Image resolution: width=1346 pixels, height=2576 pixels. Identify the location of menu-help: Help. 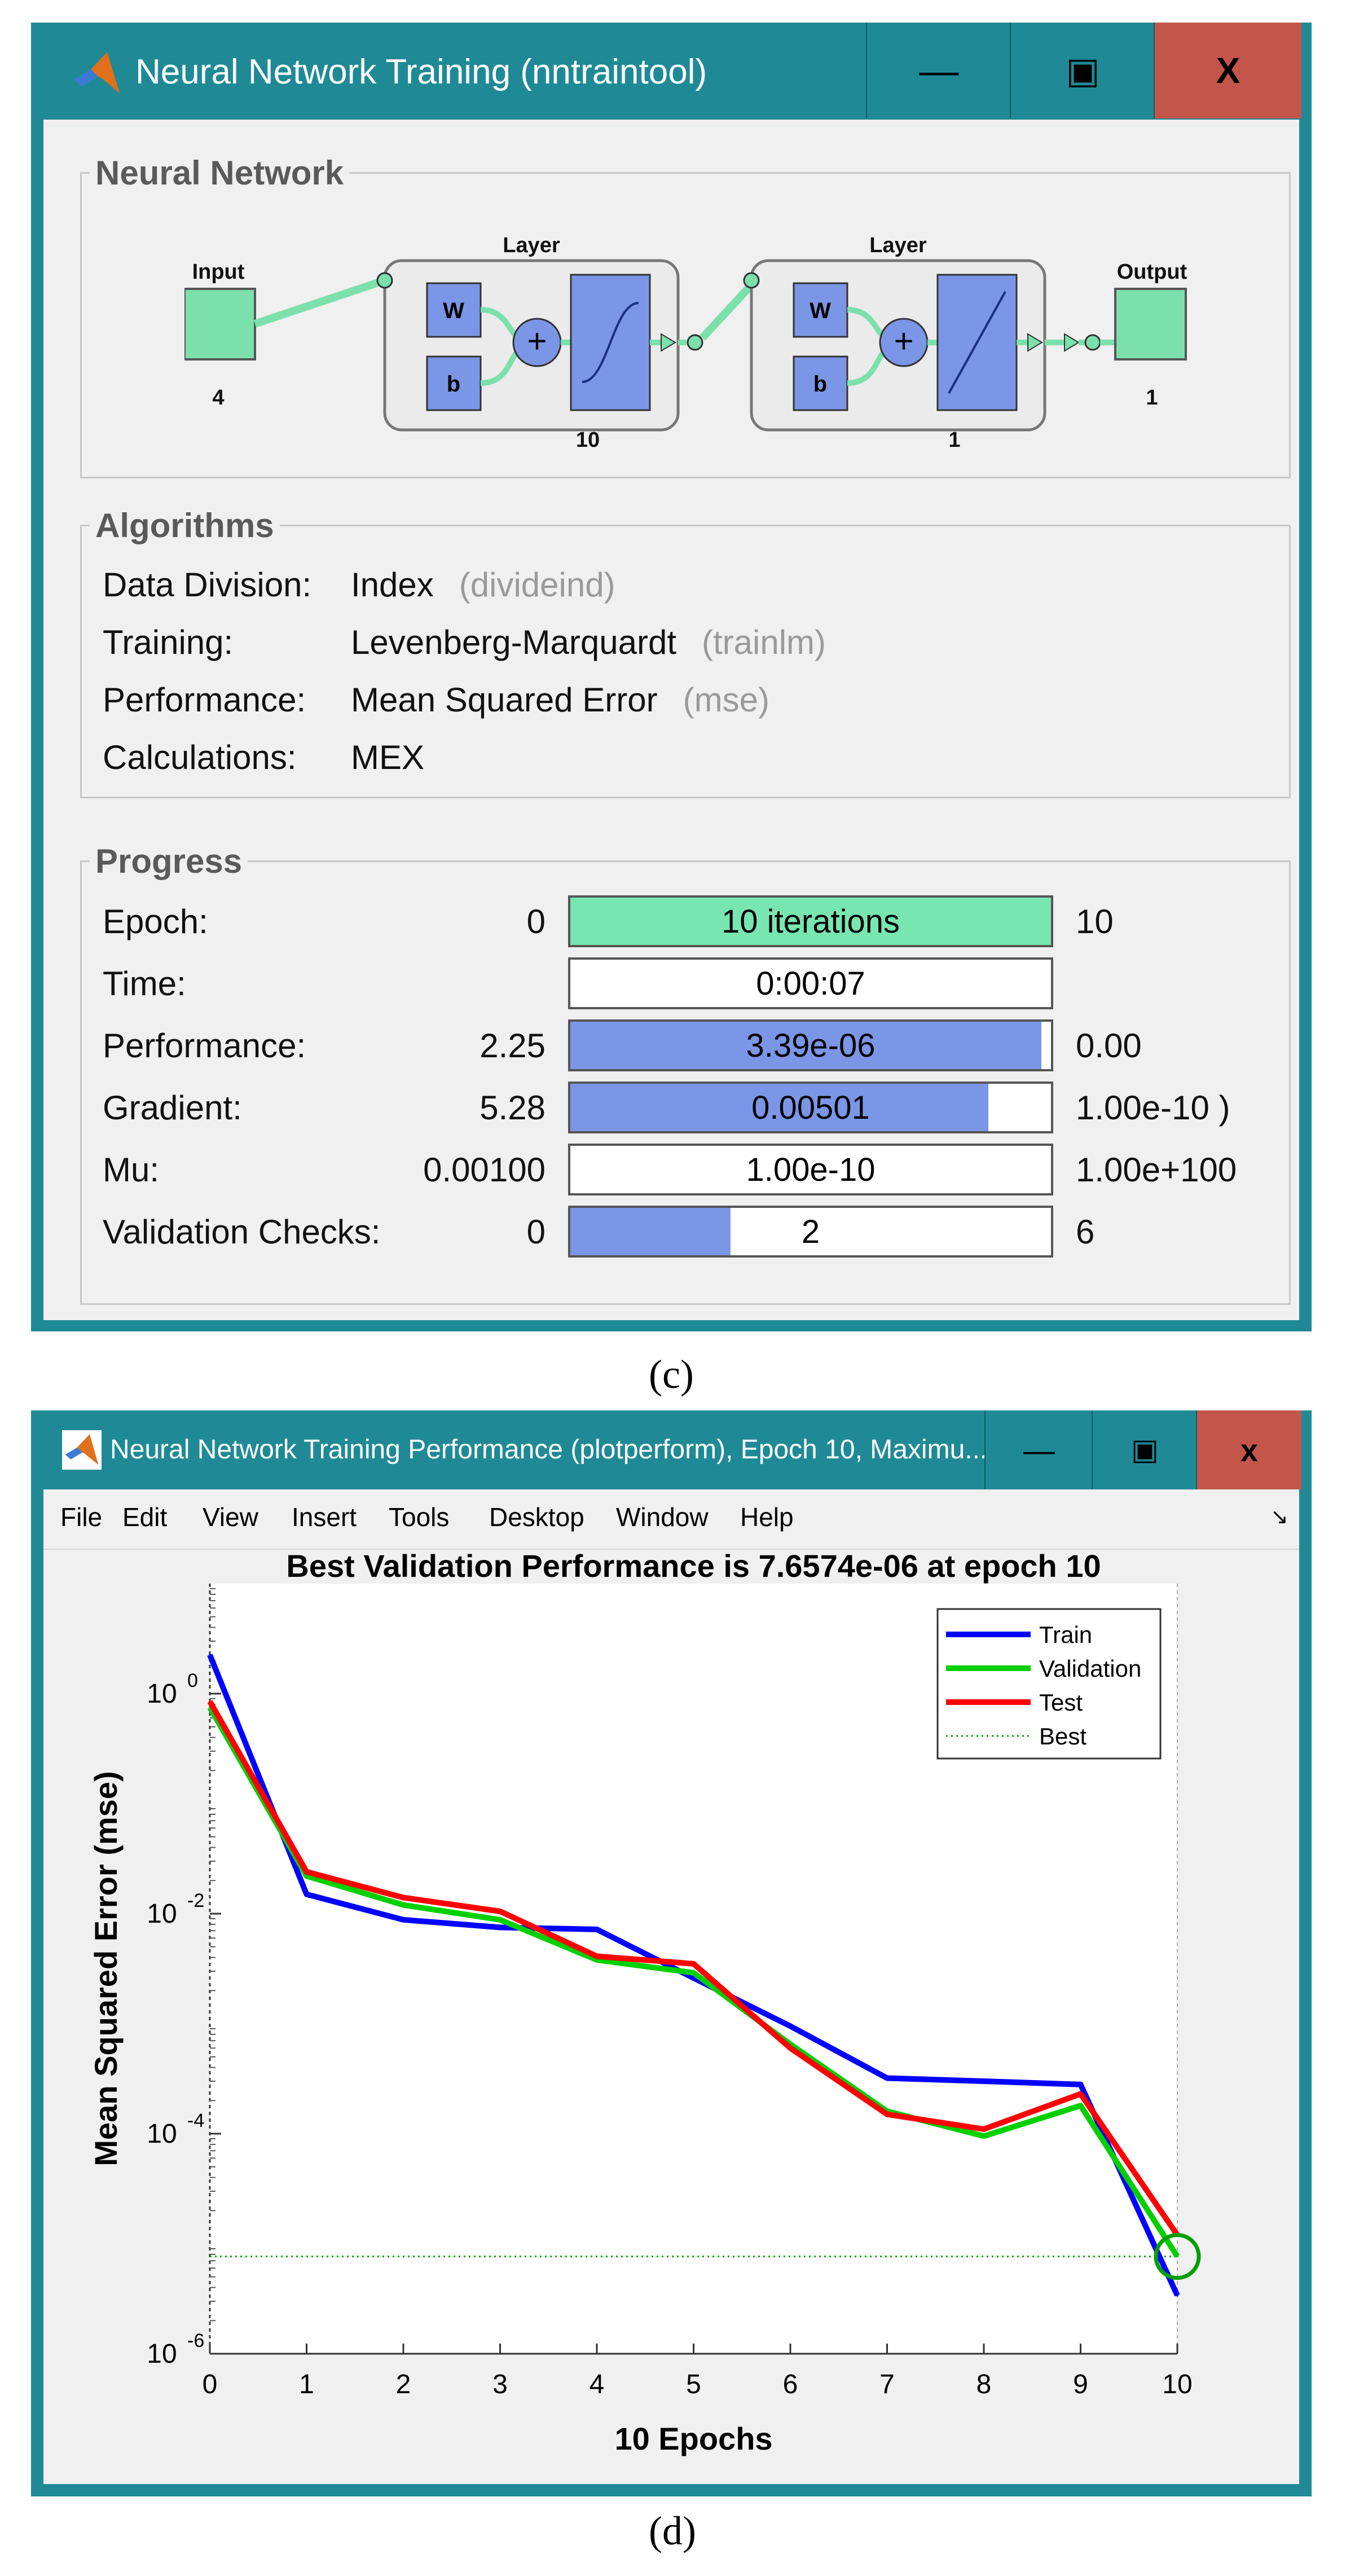
(767, 1517).